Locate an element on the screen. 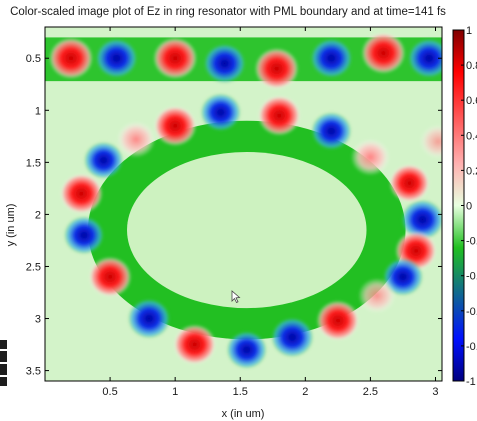  colorbar-tick-label: -0.6 is located at coordinates (471, 312).